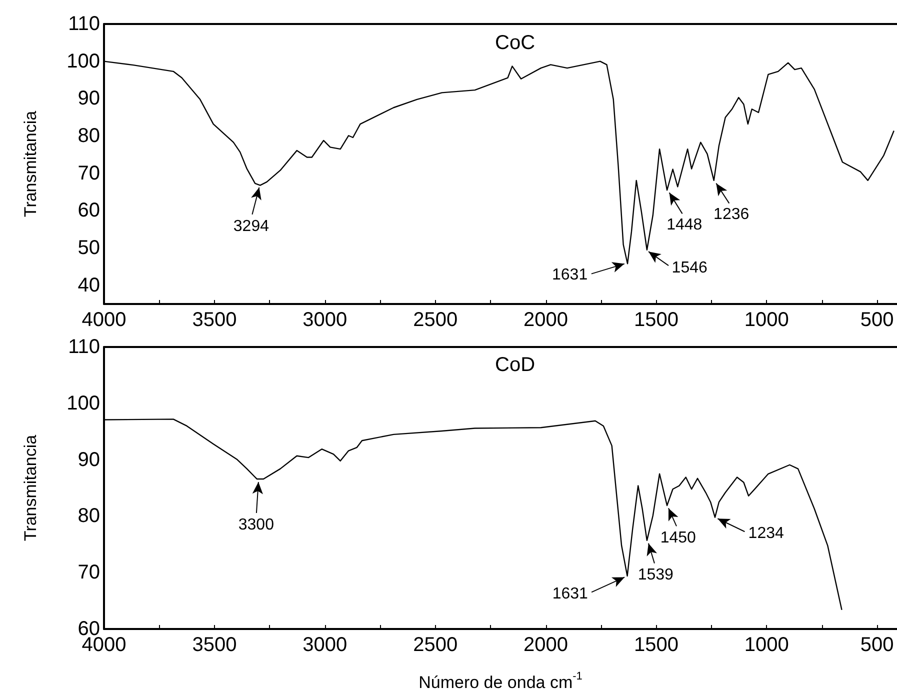 The height and width of the screenshot is (696, 897). I want to click on annotation: 3300, so click(256, 525).